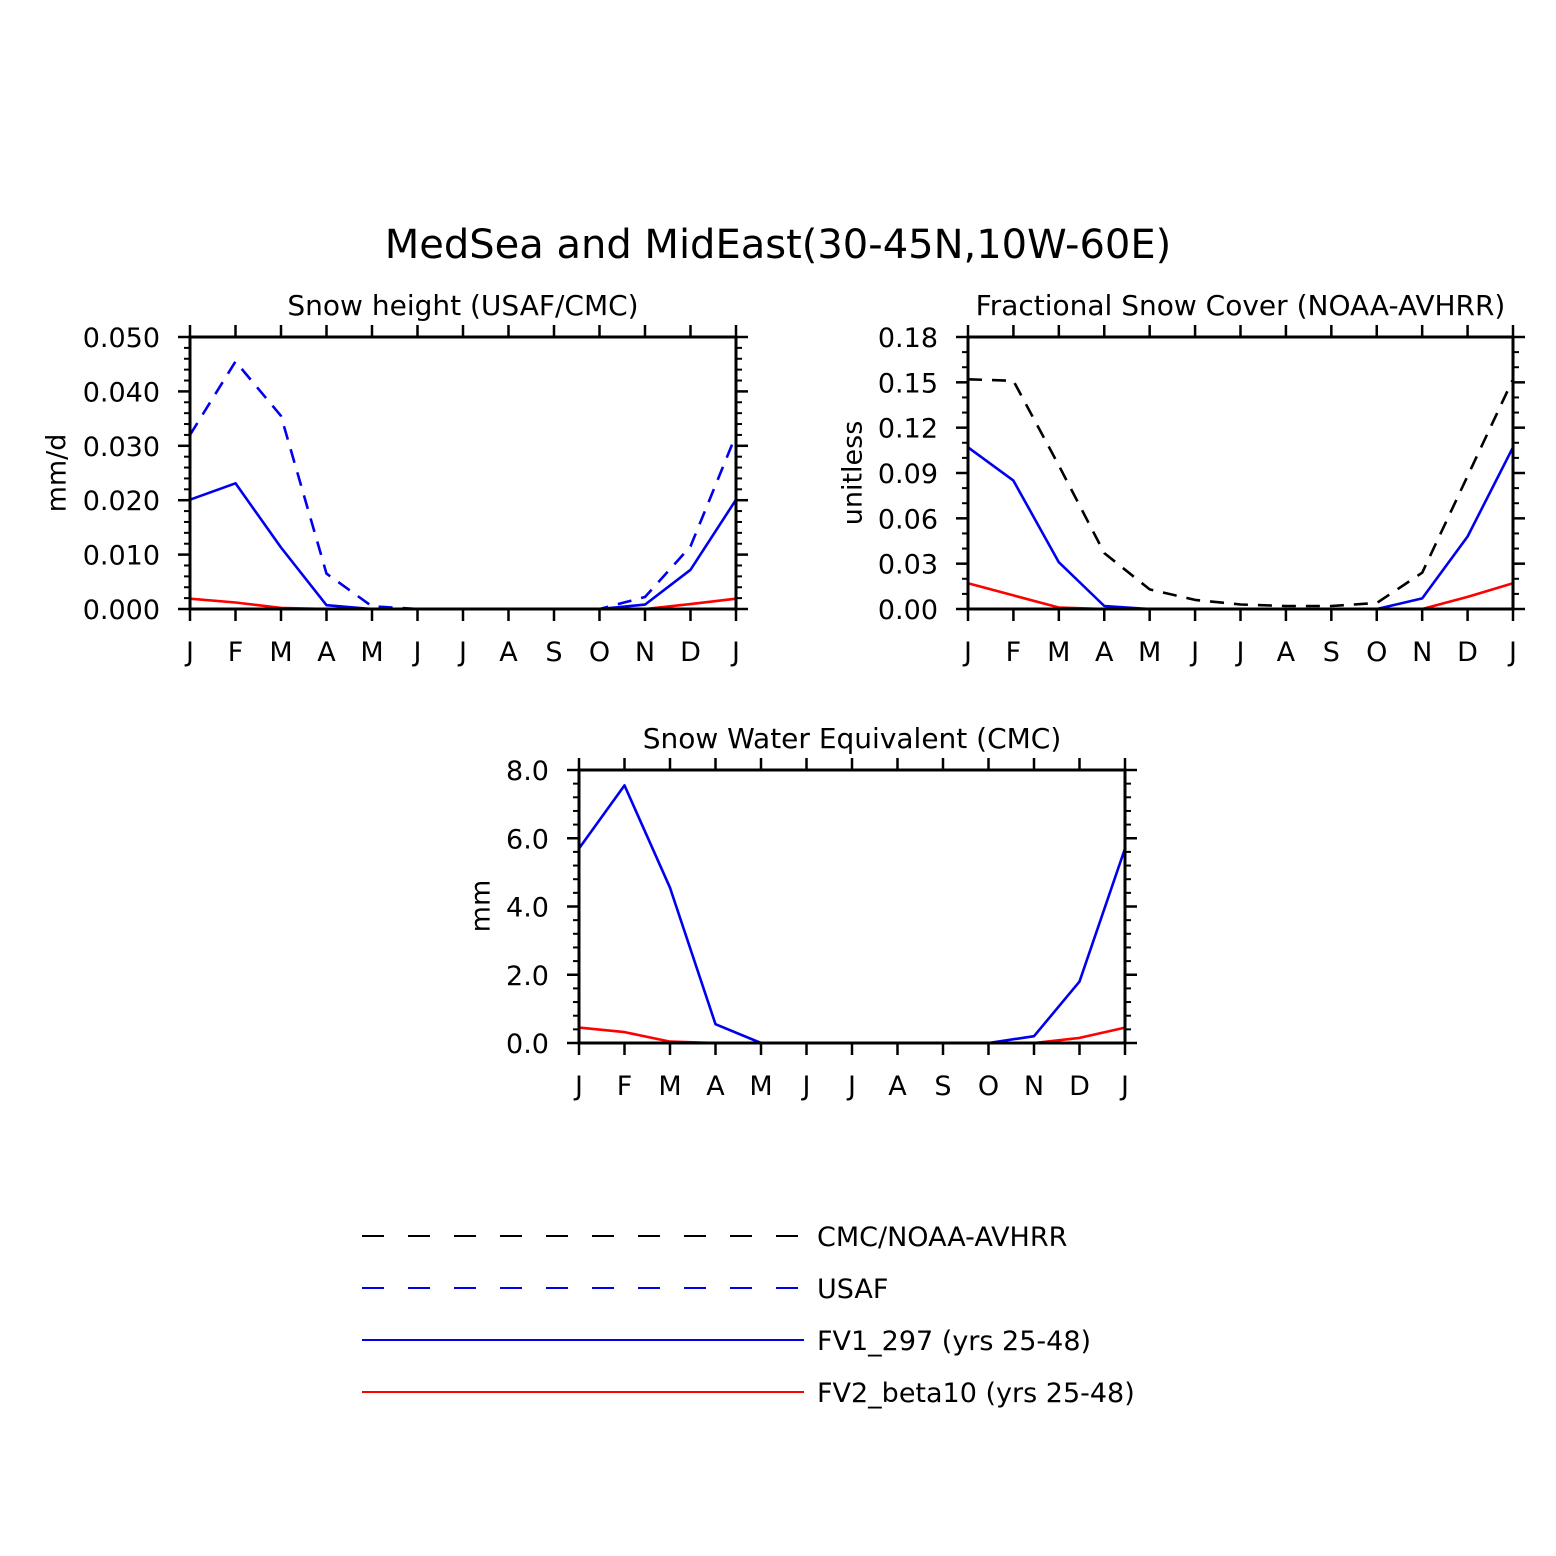 This screenshot has height=1556, width=1556. Describe the element at coordinates (1241, 305) in the screenshot. I see `panel-title: Fractional Snow Cover (NOAA-AVHRR)` at that location.